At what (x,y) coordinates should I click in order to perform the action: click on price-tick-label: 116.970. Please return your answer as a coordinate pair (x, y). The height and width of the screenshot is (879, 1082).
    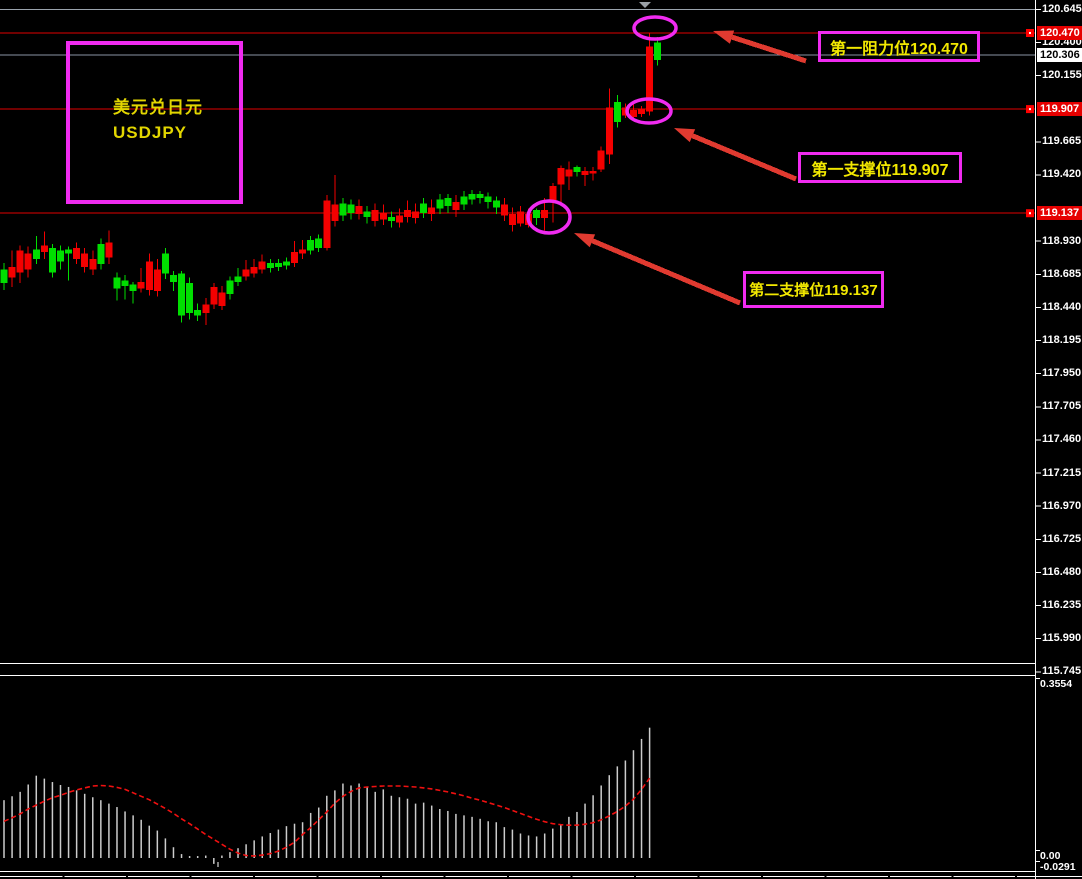
    Looking at the image, I should click on (1062, 505).